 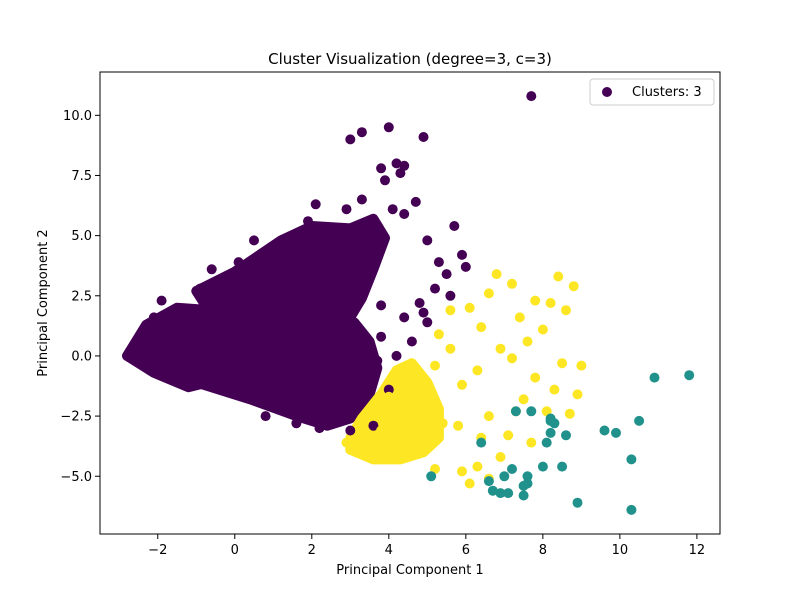 What do you see at coordinates (312, 550) in the screenshot?
I see `x-tick-label: 2` at bounding box center [312, 550].